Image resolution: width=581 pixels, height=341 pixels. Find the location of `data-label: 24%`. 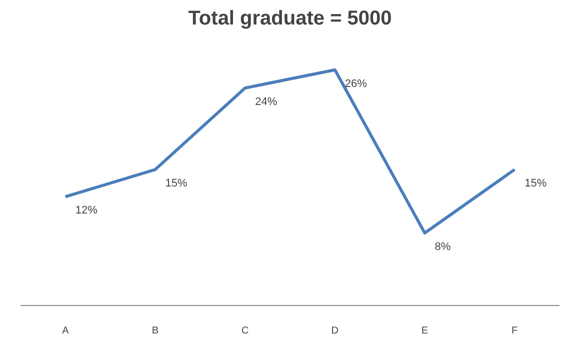

data-label: 24% is located at coordinates (266, 102).